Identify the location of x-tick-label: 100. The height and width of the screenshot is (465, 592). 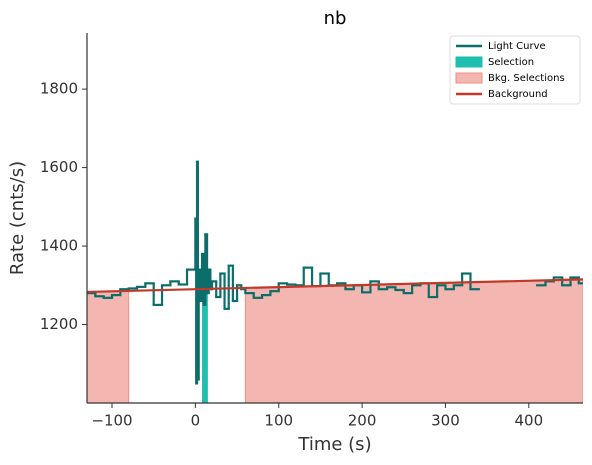
(278, 421).